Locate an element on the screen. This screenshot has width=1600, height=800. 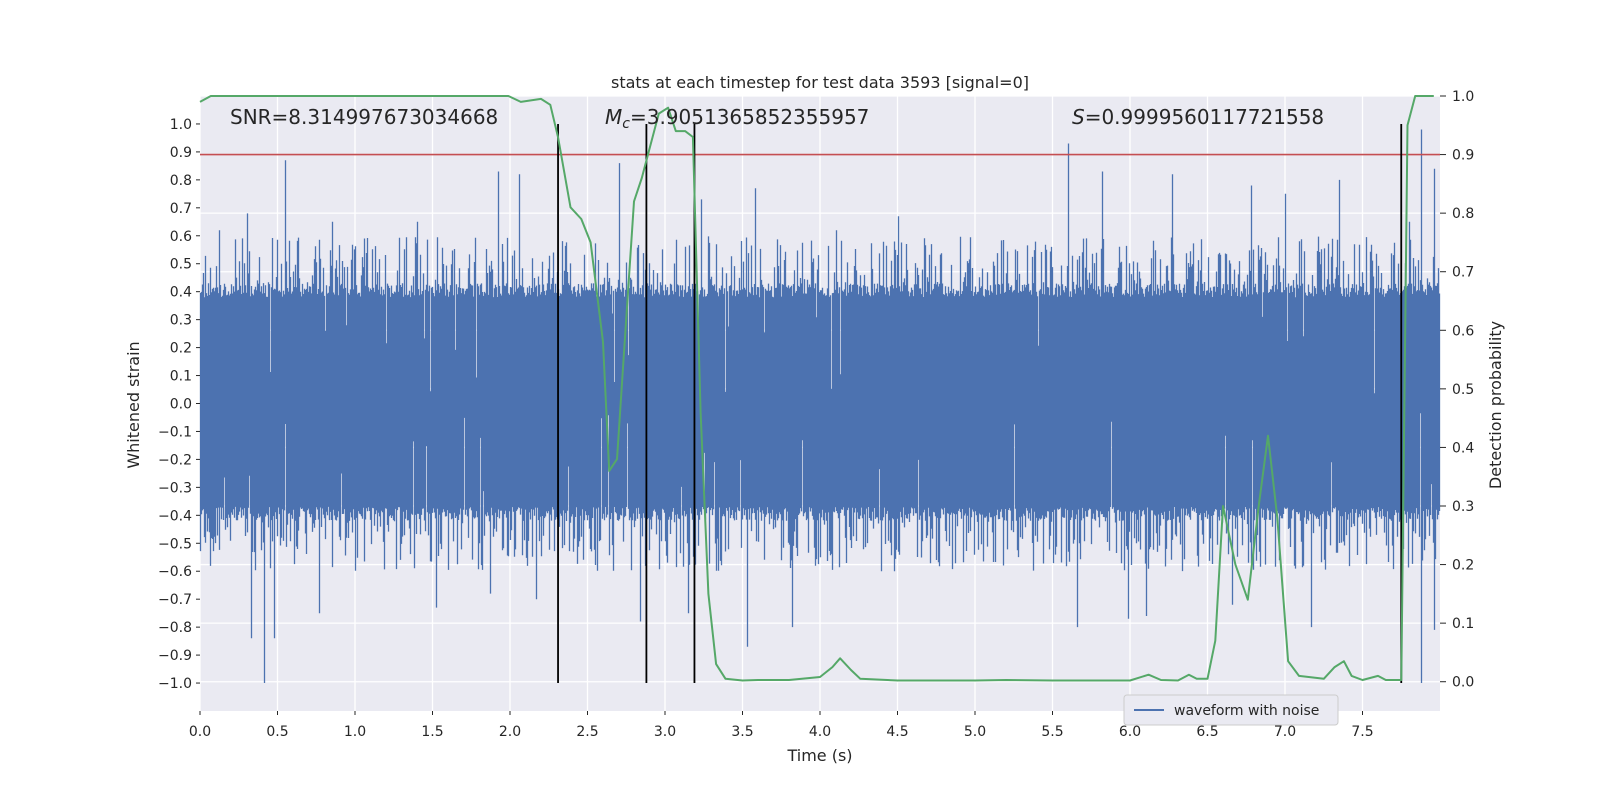
y2-tick-label: 0.8 is located at coordinates (1463, 214).